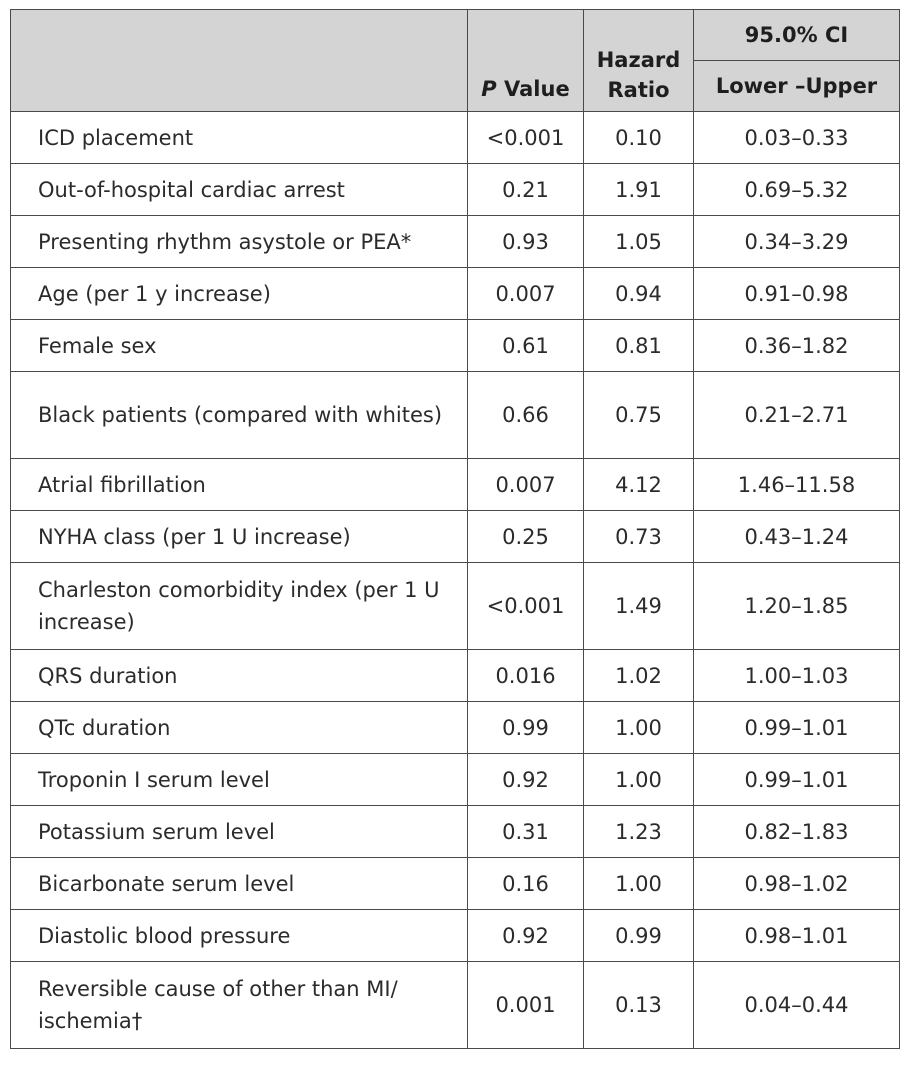  What do you see at coordinates (638, 606) in the screenshot?
I see `hazard-ratio-cell: 1.49` at bounding box center [638, 606].